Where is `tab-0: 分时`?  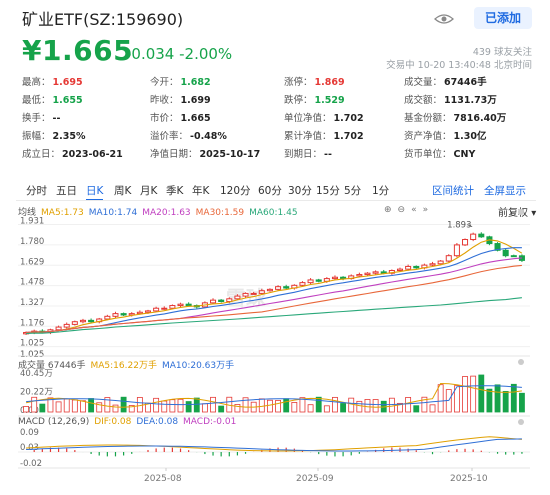
tab-0: 分时 is located at coordinates (36, 191).